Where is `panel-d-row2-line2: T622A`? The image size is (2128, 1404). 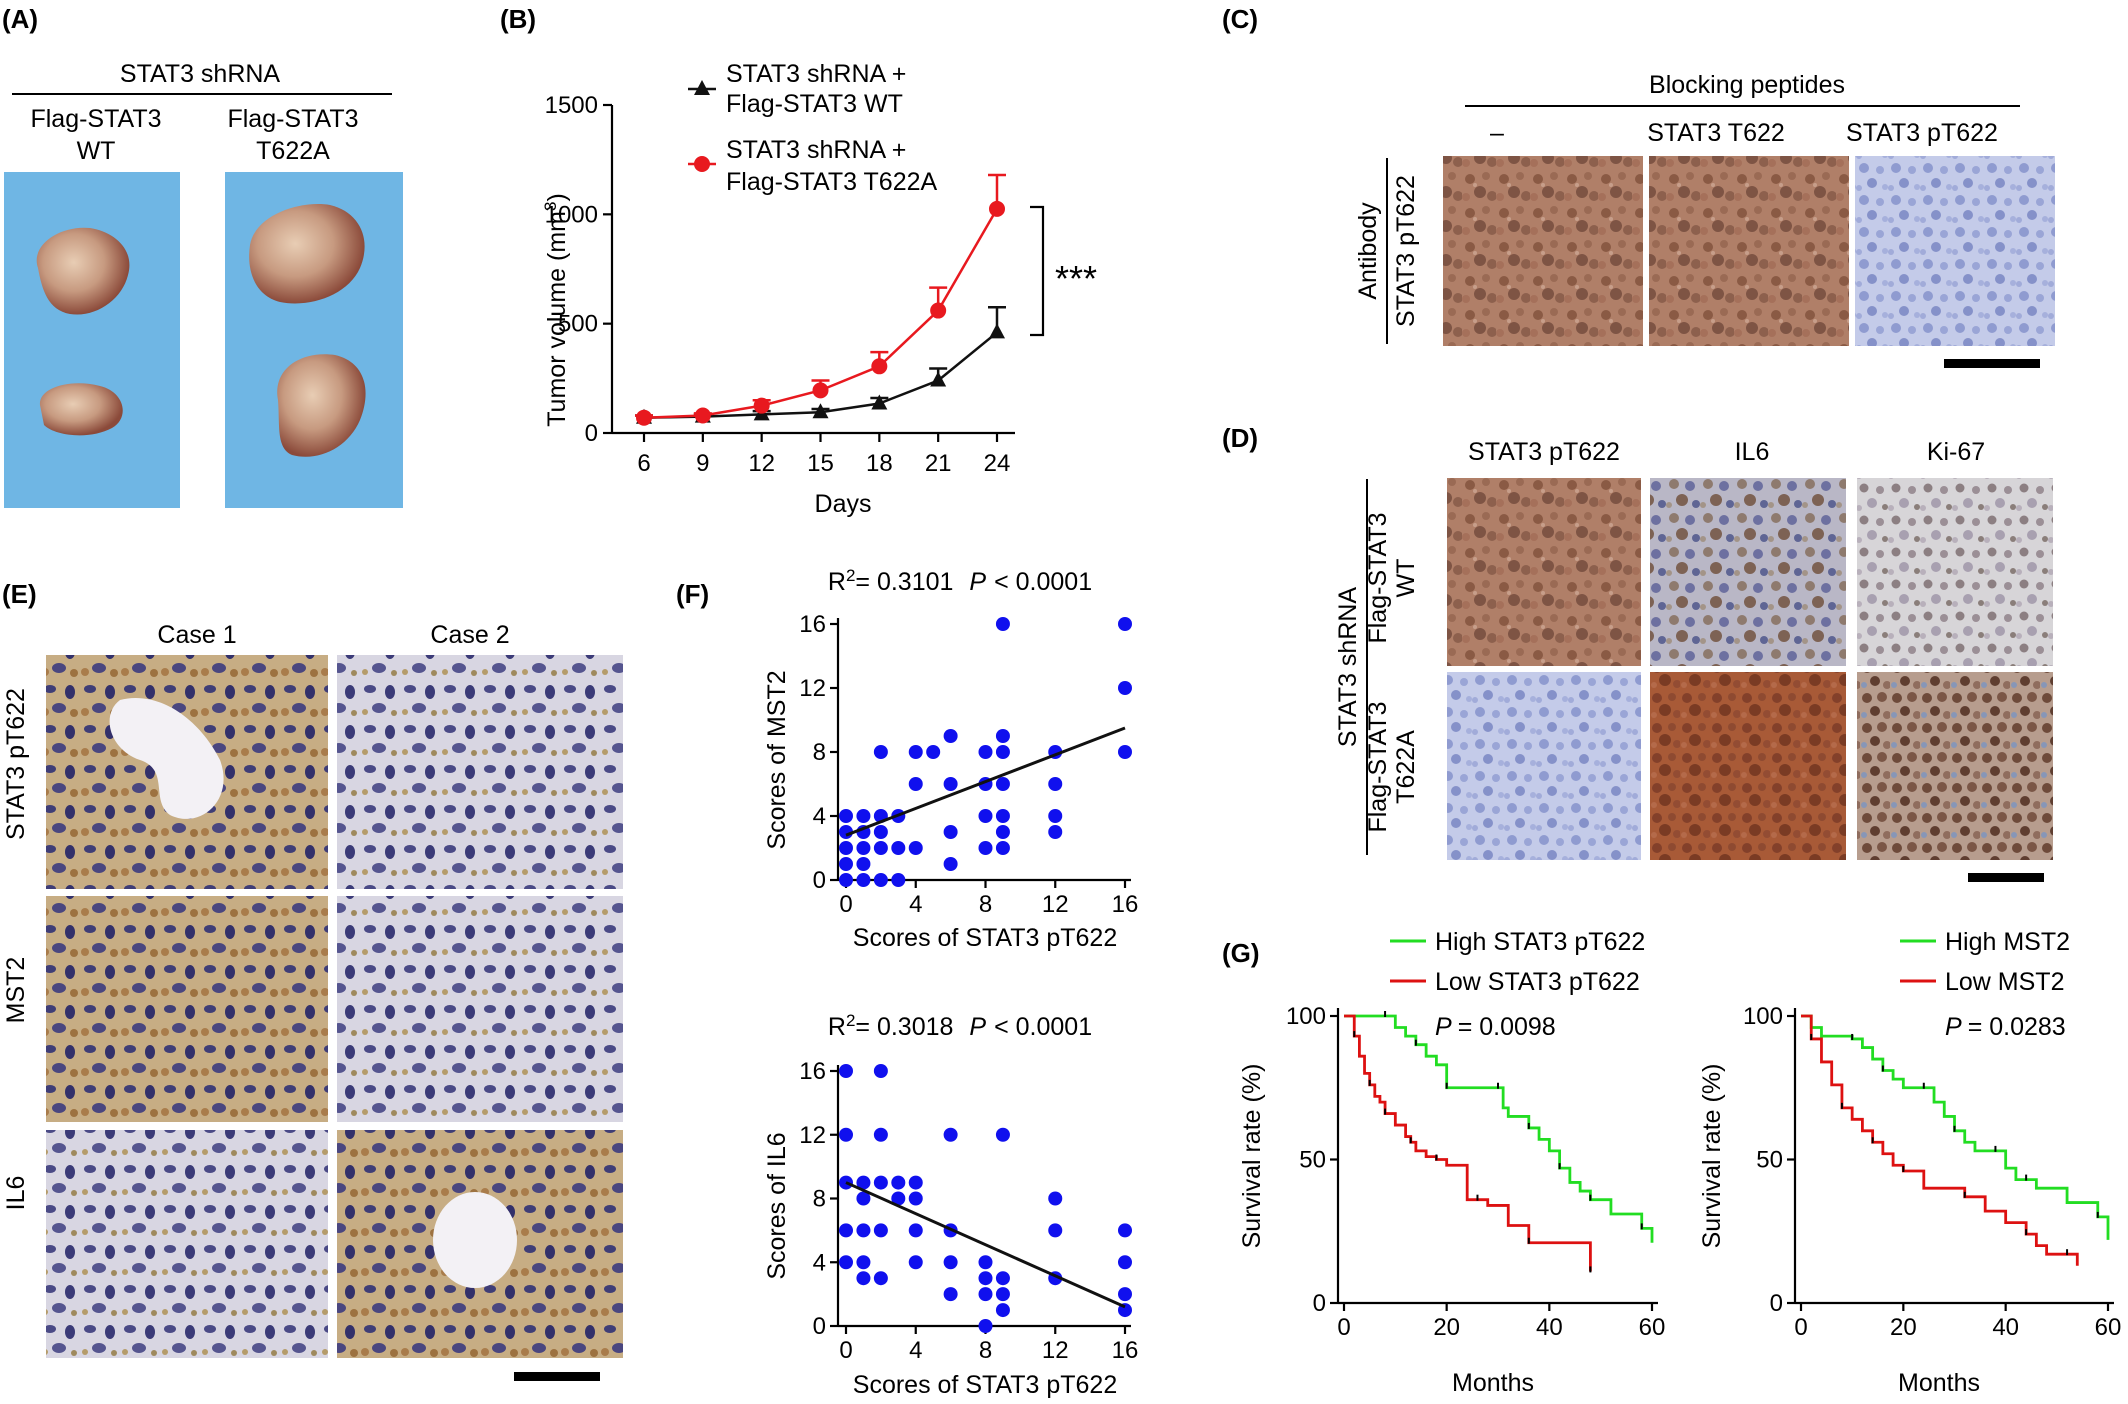
panel-d-row2-line2: T622A is located at coordinates (1406, 767).